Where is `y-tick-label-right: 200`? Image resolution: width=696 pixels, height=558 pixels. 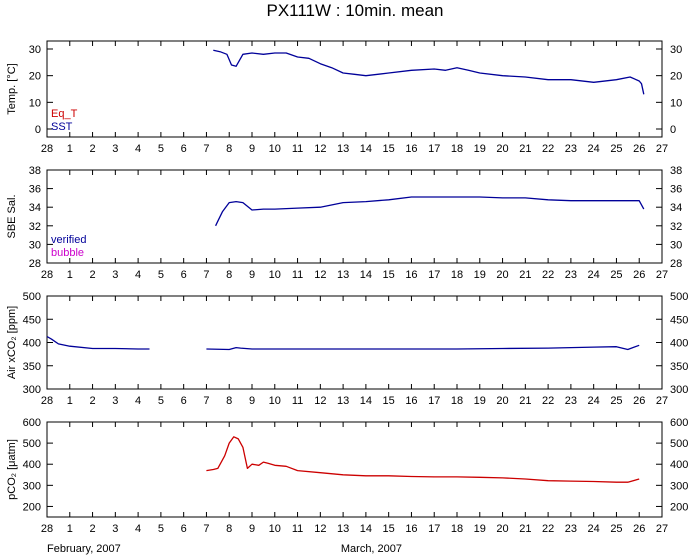
y-tick-label-right: 200 is located at coordinates (679, 507).